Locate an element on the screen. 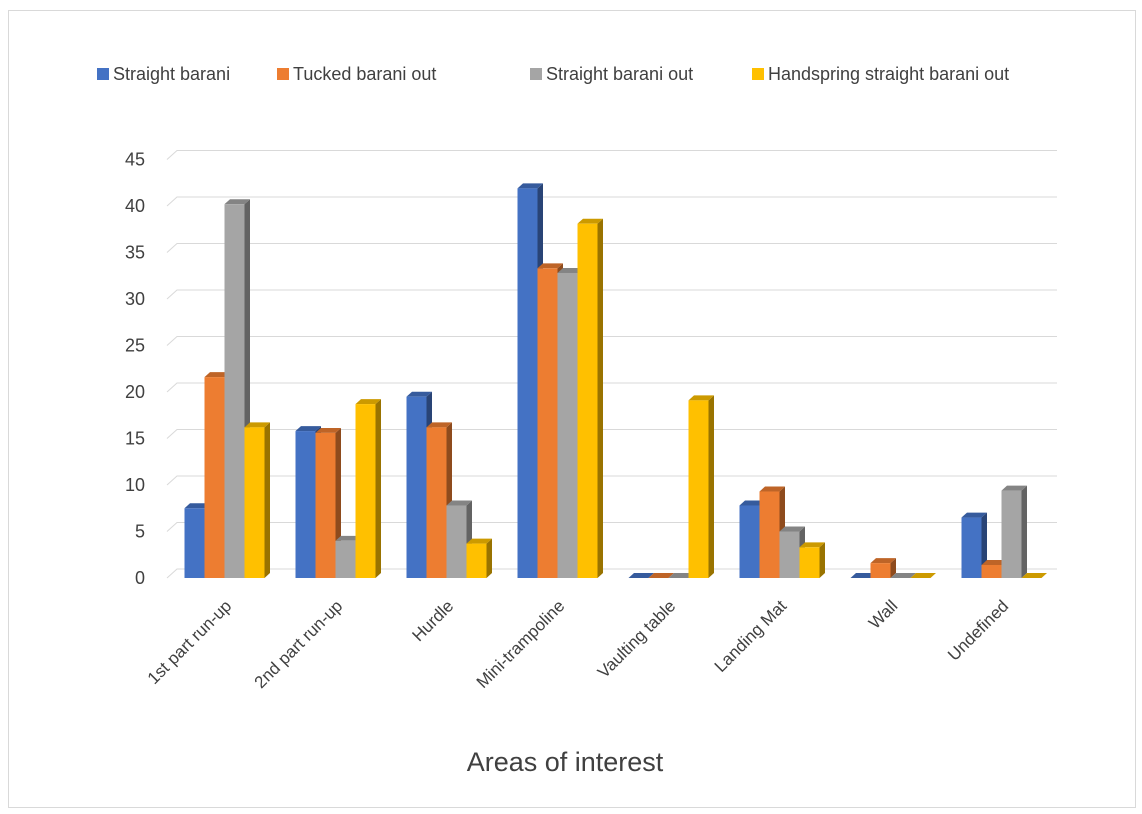 This screenshot has width=1142, height=814. y-tick-label: 10 is located at coordinates (135, 485).